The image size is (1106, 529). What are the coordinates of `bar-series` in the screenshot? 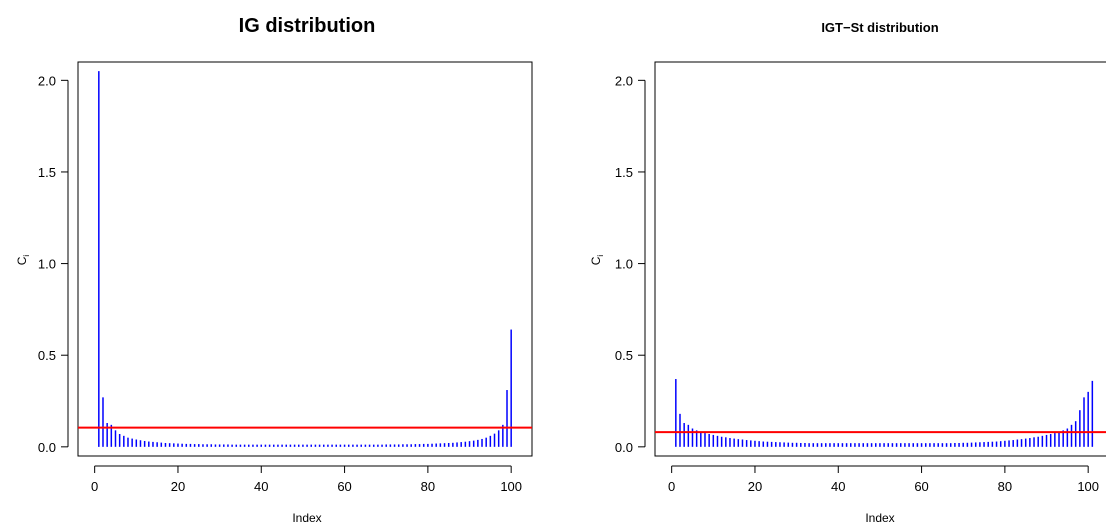 It's located at (884, 413).